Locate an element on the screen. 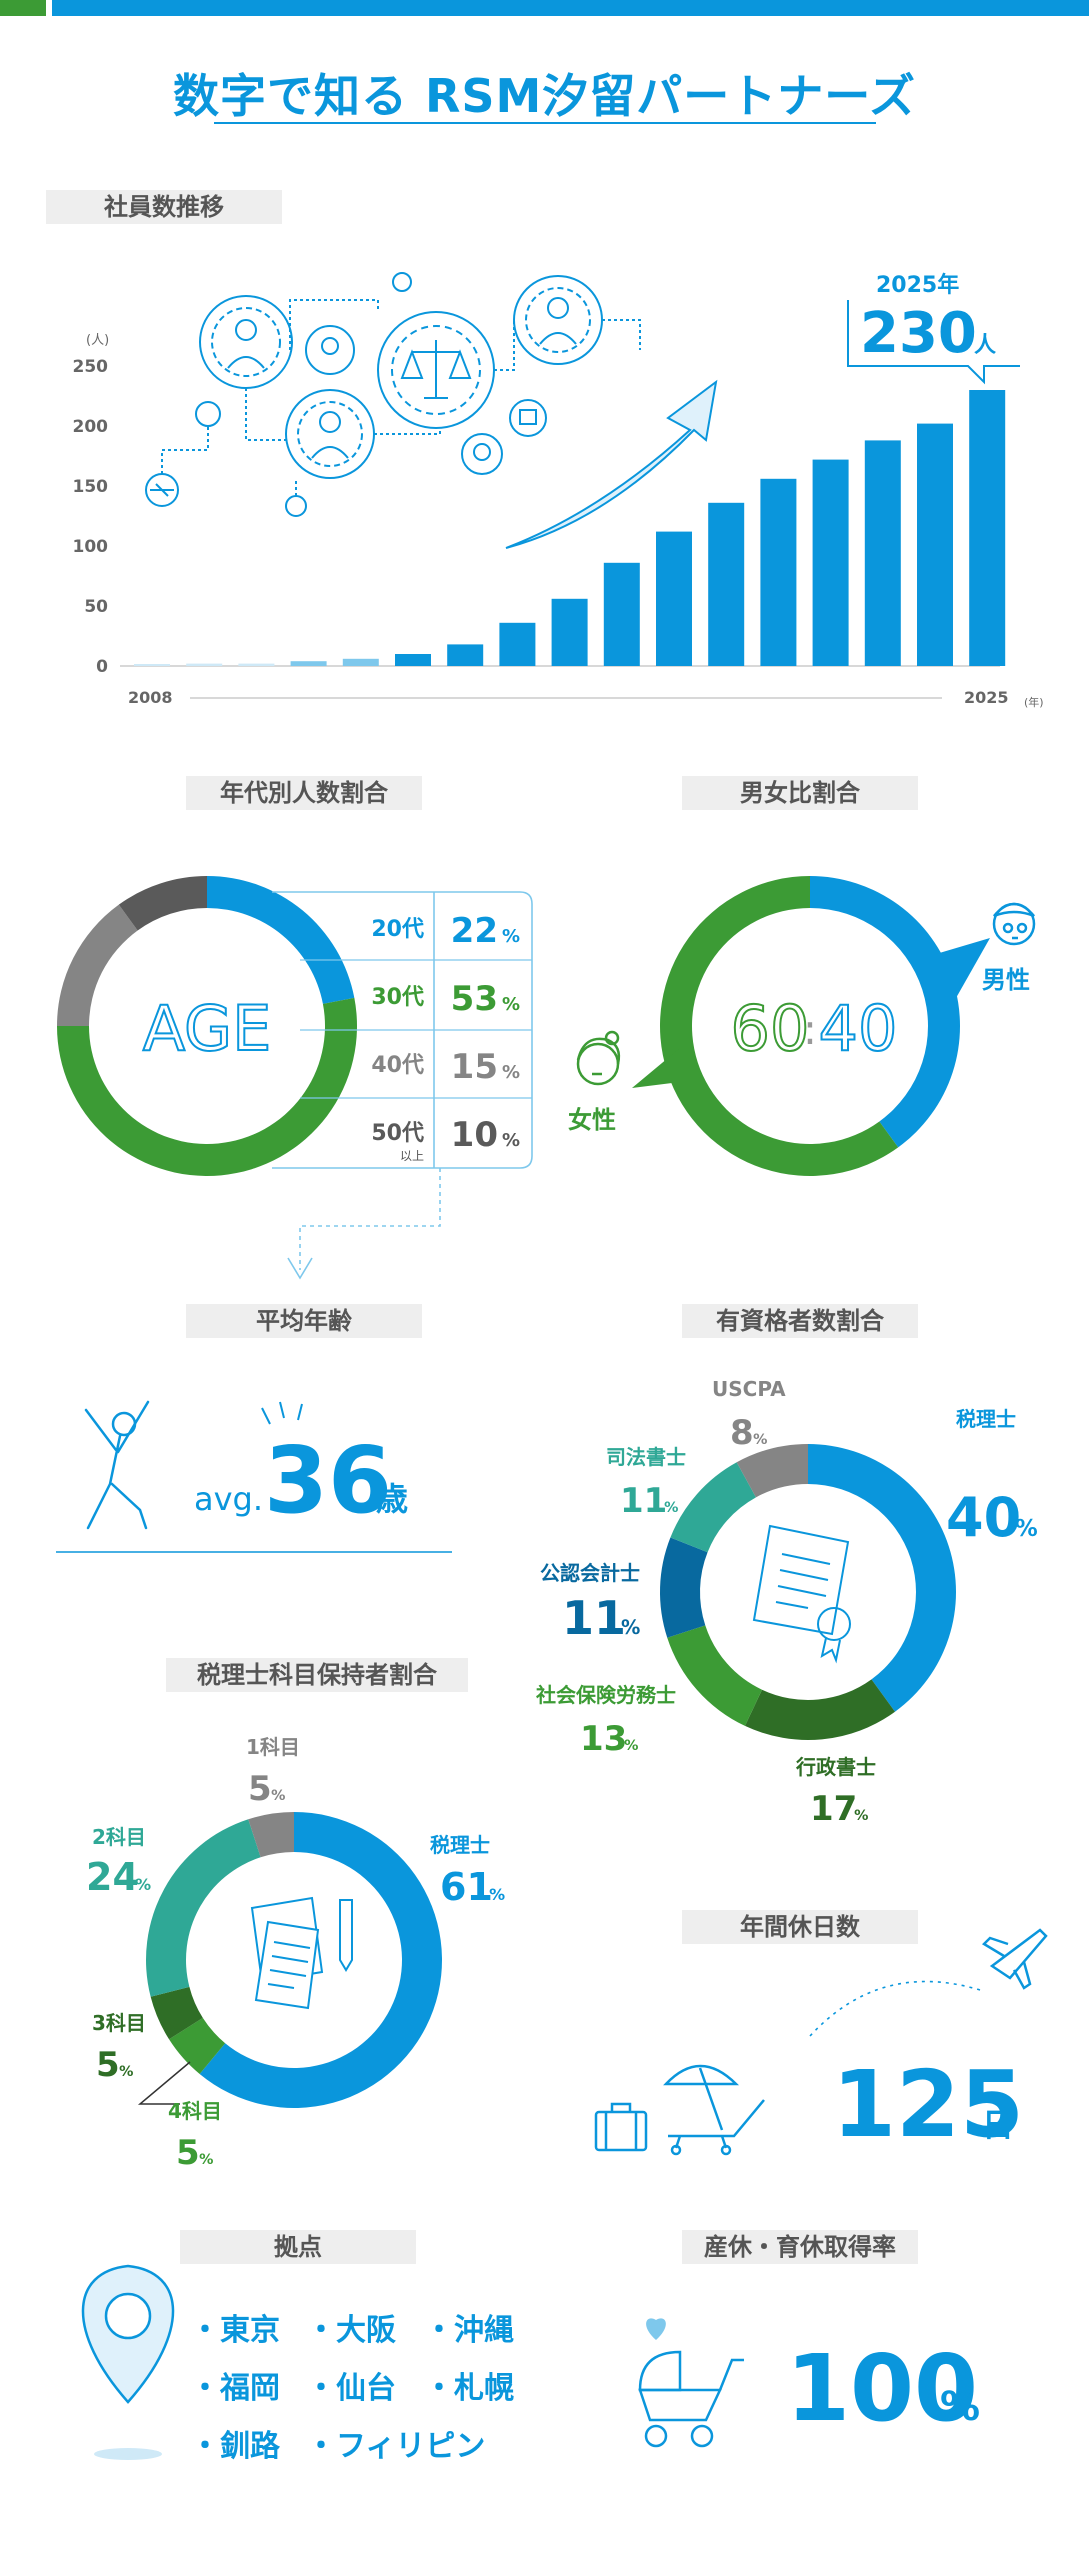 This screenshot has height=2560, width=1089. holidays-block: 125 日 is located at coordinates (821, 2043).